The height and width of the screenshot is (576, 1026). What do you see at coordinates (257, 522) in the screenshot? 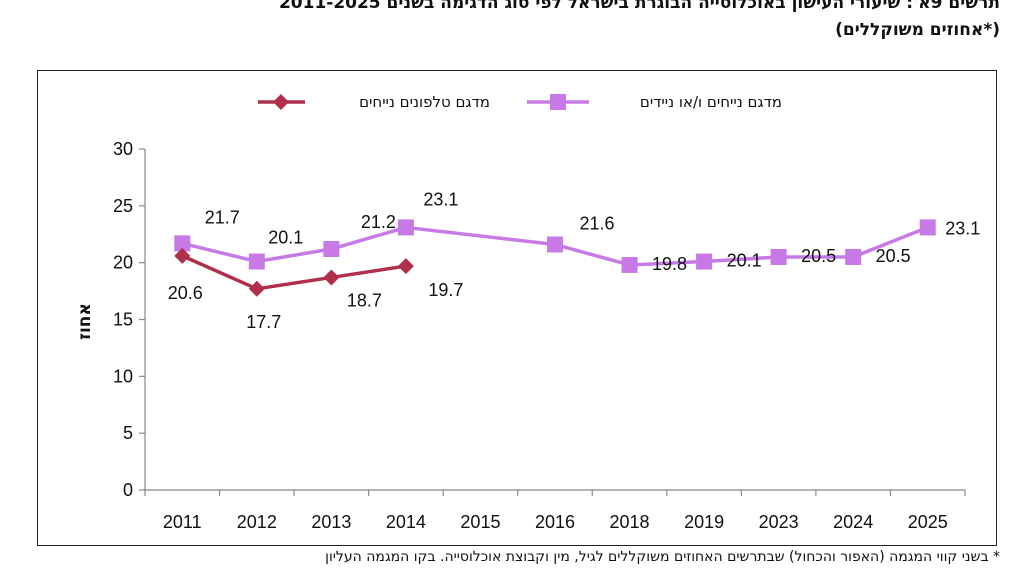
I see `x-tick-label: 2012` at bounding box center [257, 522].